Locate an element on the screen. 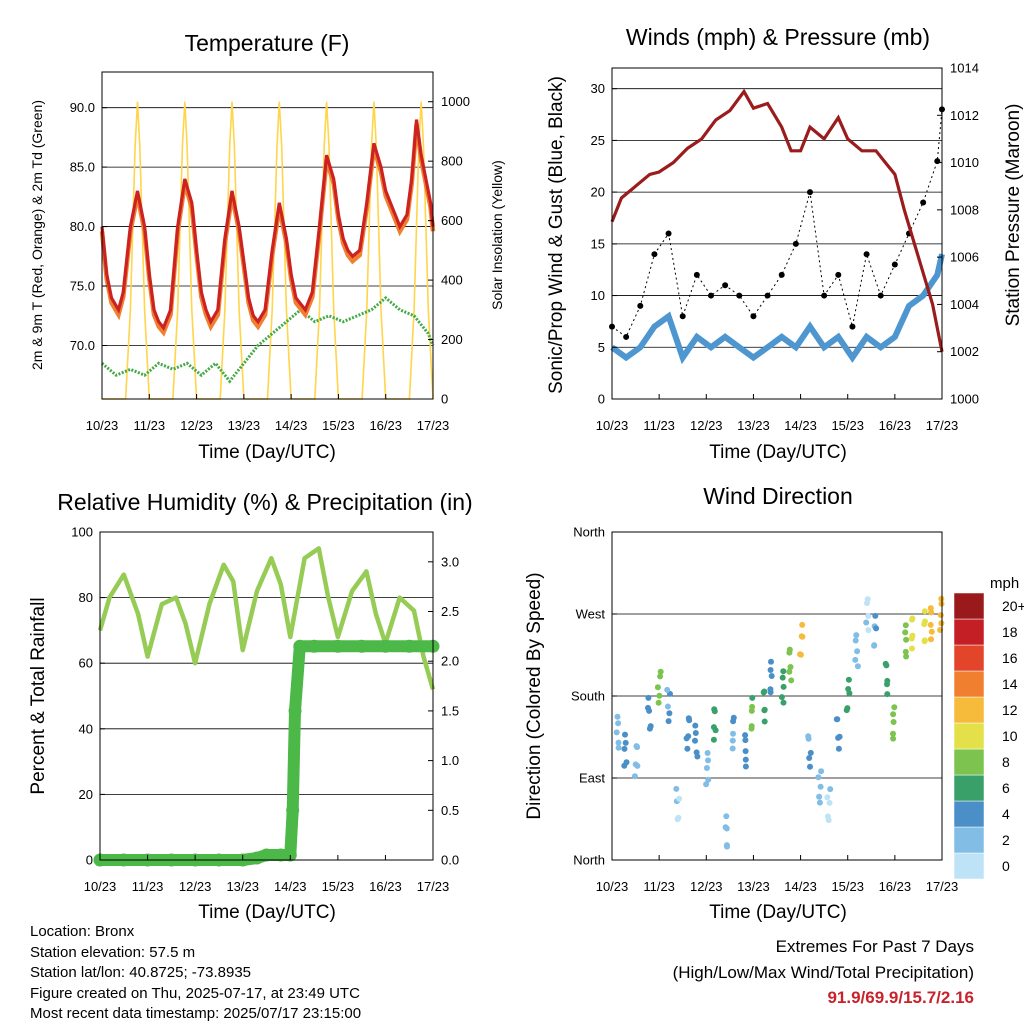 This screenshot has width=1024, height=1025. direction-y-ticks: North East South West North is located at coordinates (594, 696).